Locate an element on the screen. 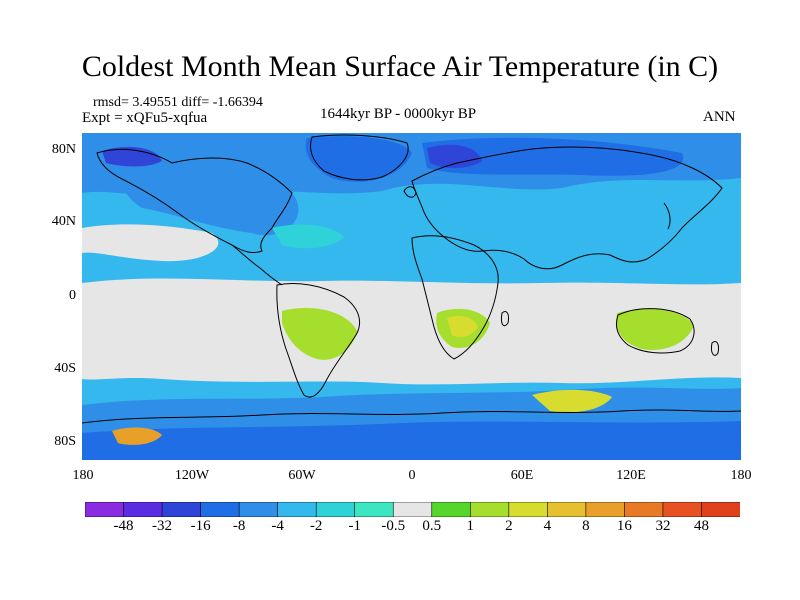  uk-coast is located at coordinates (410, 192).